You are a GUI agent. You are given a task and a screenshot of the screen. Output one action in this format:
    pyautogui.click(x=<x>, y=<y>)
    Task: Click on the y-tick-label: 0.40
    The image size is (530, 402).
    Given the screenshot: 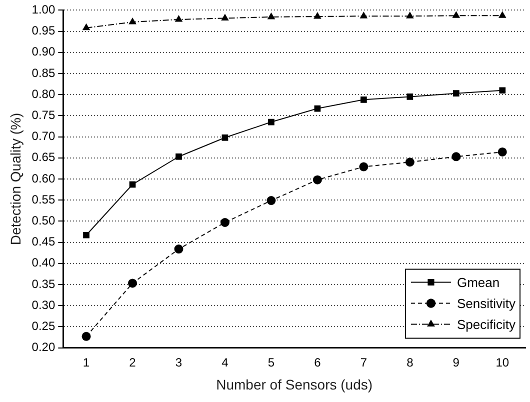 What is the action you would take?
    pyautogui.click(x=44, y=263)
    